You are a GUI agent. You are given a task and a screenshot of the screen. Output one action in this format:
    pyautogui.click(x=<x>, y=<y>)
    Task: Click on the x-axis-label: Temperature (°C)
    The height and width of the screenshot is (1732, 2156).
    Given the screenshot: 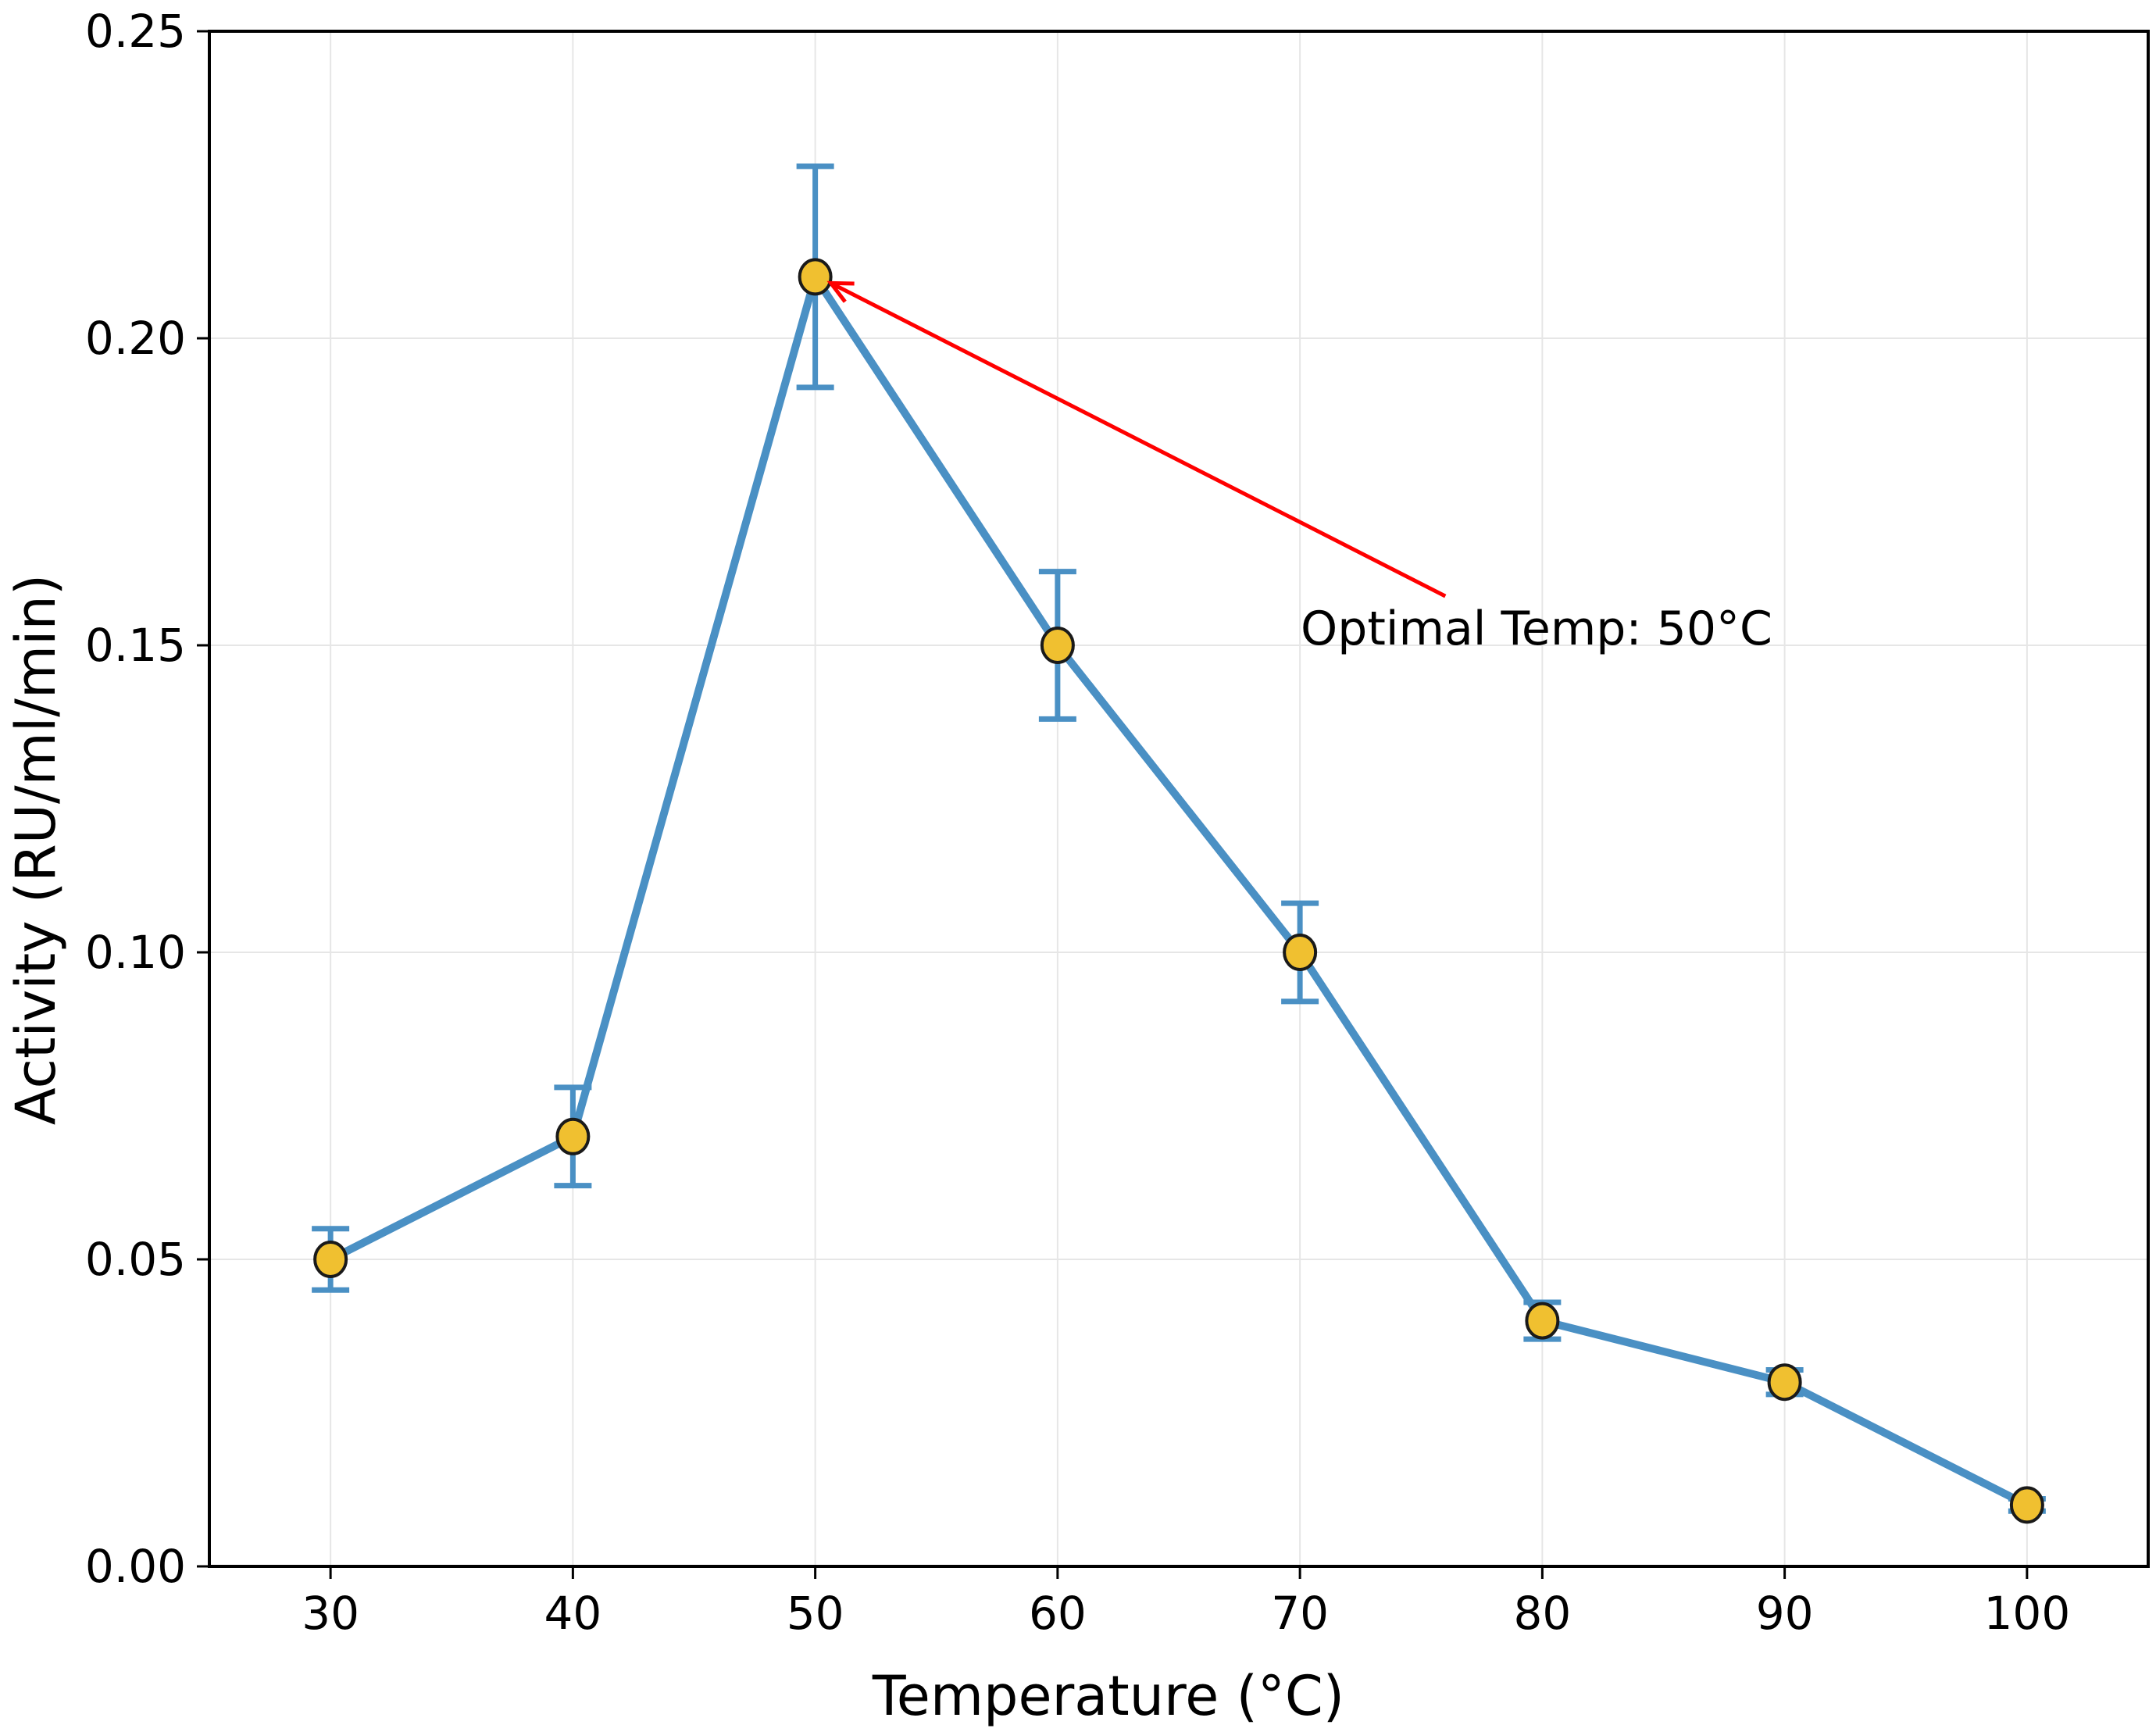 What is the action you would take?
    pyautogui.click(x=1108, y=1696)
    